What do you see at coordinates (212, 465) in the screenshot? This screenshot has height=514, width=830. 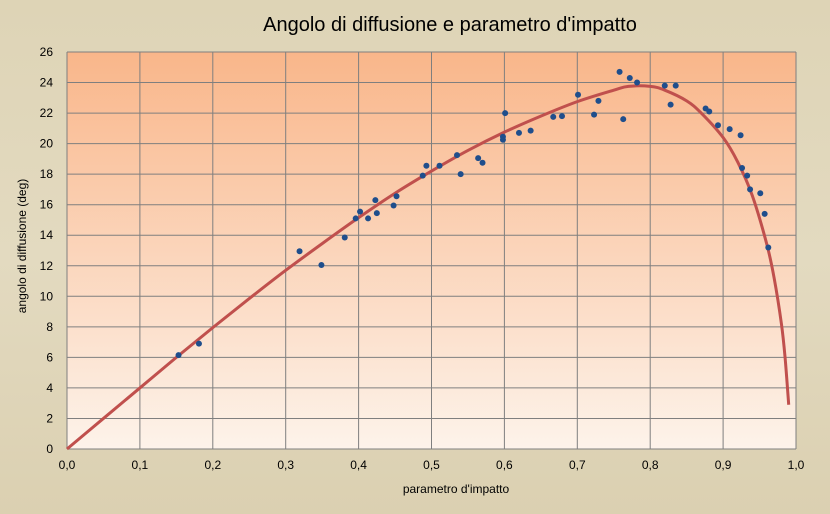 I see `x-tick-label: 0,2` at bounding box center [212, 465].